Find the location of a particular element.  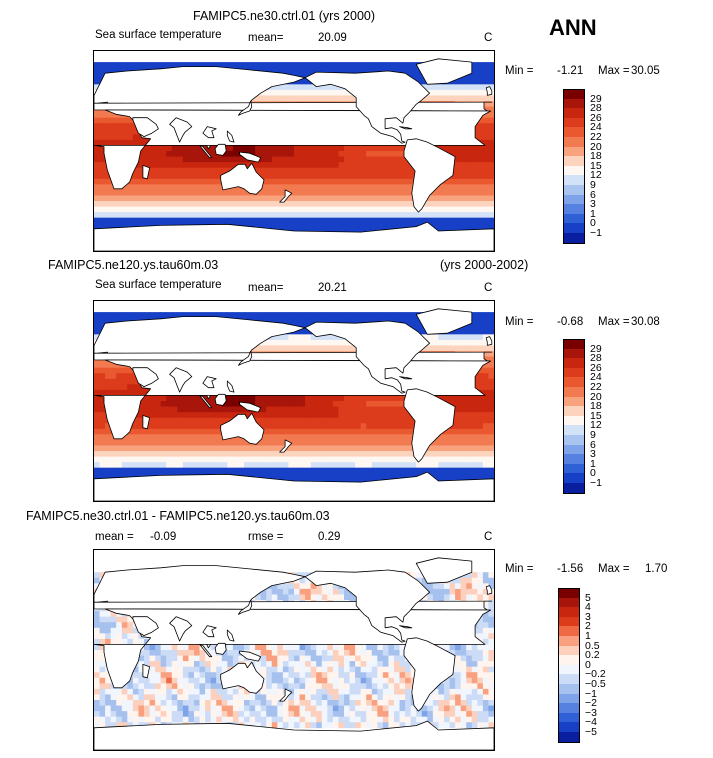

coastline-madagascar is located at coordinates (146, 671).